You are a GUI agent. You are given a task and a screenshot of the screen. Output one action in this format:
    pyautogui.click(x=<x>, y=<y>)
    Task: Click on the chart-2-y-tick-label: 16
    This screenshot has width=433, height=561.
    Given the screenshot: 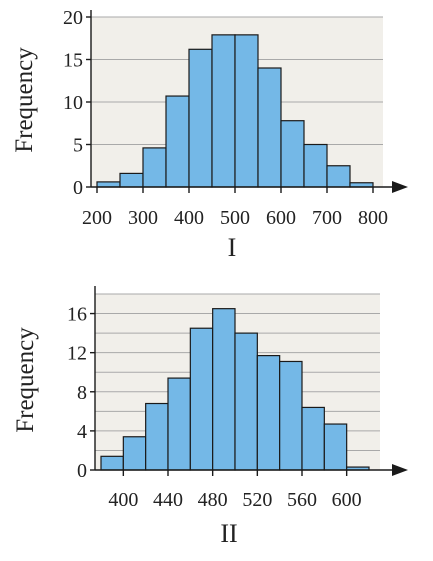 What is the action you would take?
    pyautogui.click(x=77, y=315)
    